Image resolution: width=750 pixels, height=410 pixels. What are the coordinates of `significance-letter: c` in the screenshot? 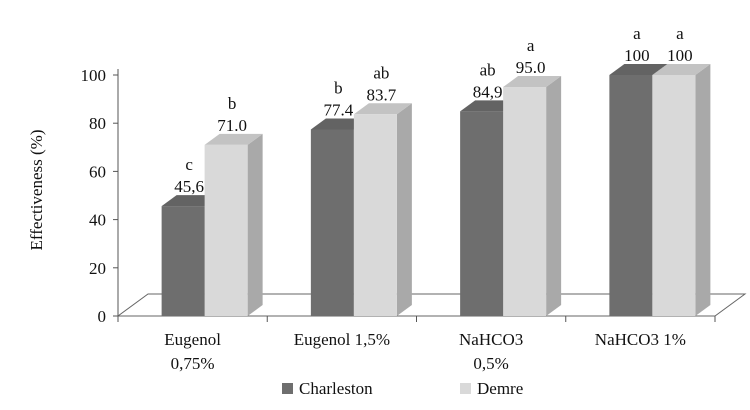 It's located at (189, 164).